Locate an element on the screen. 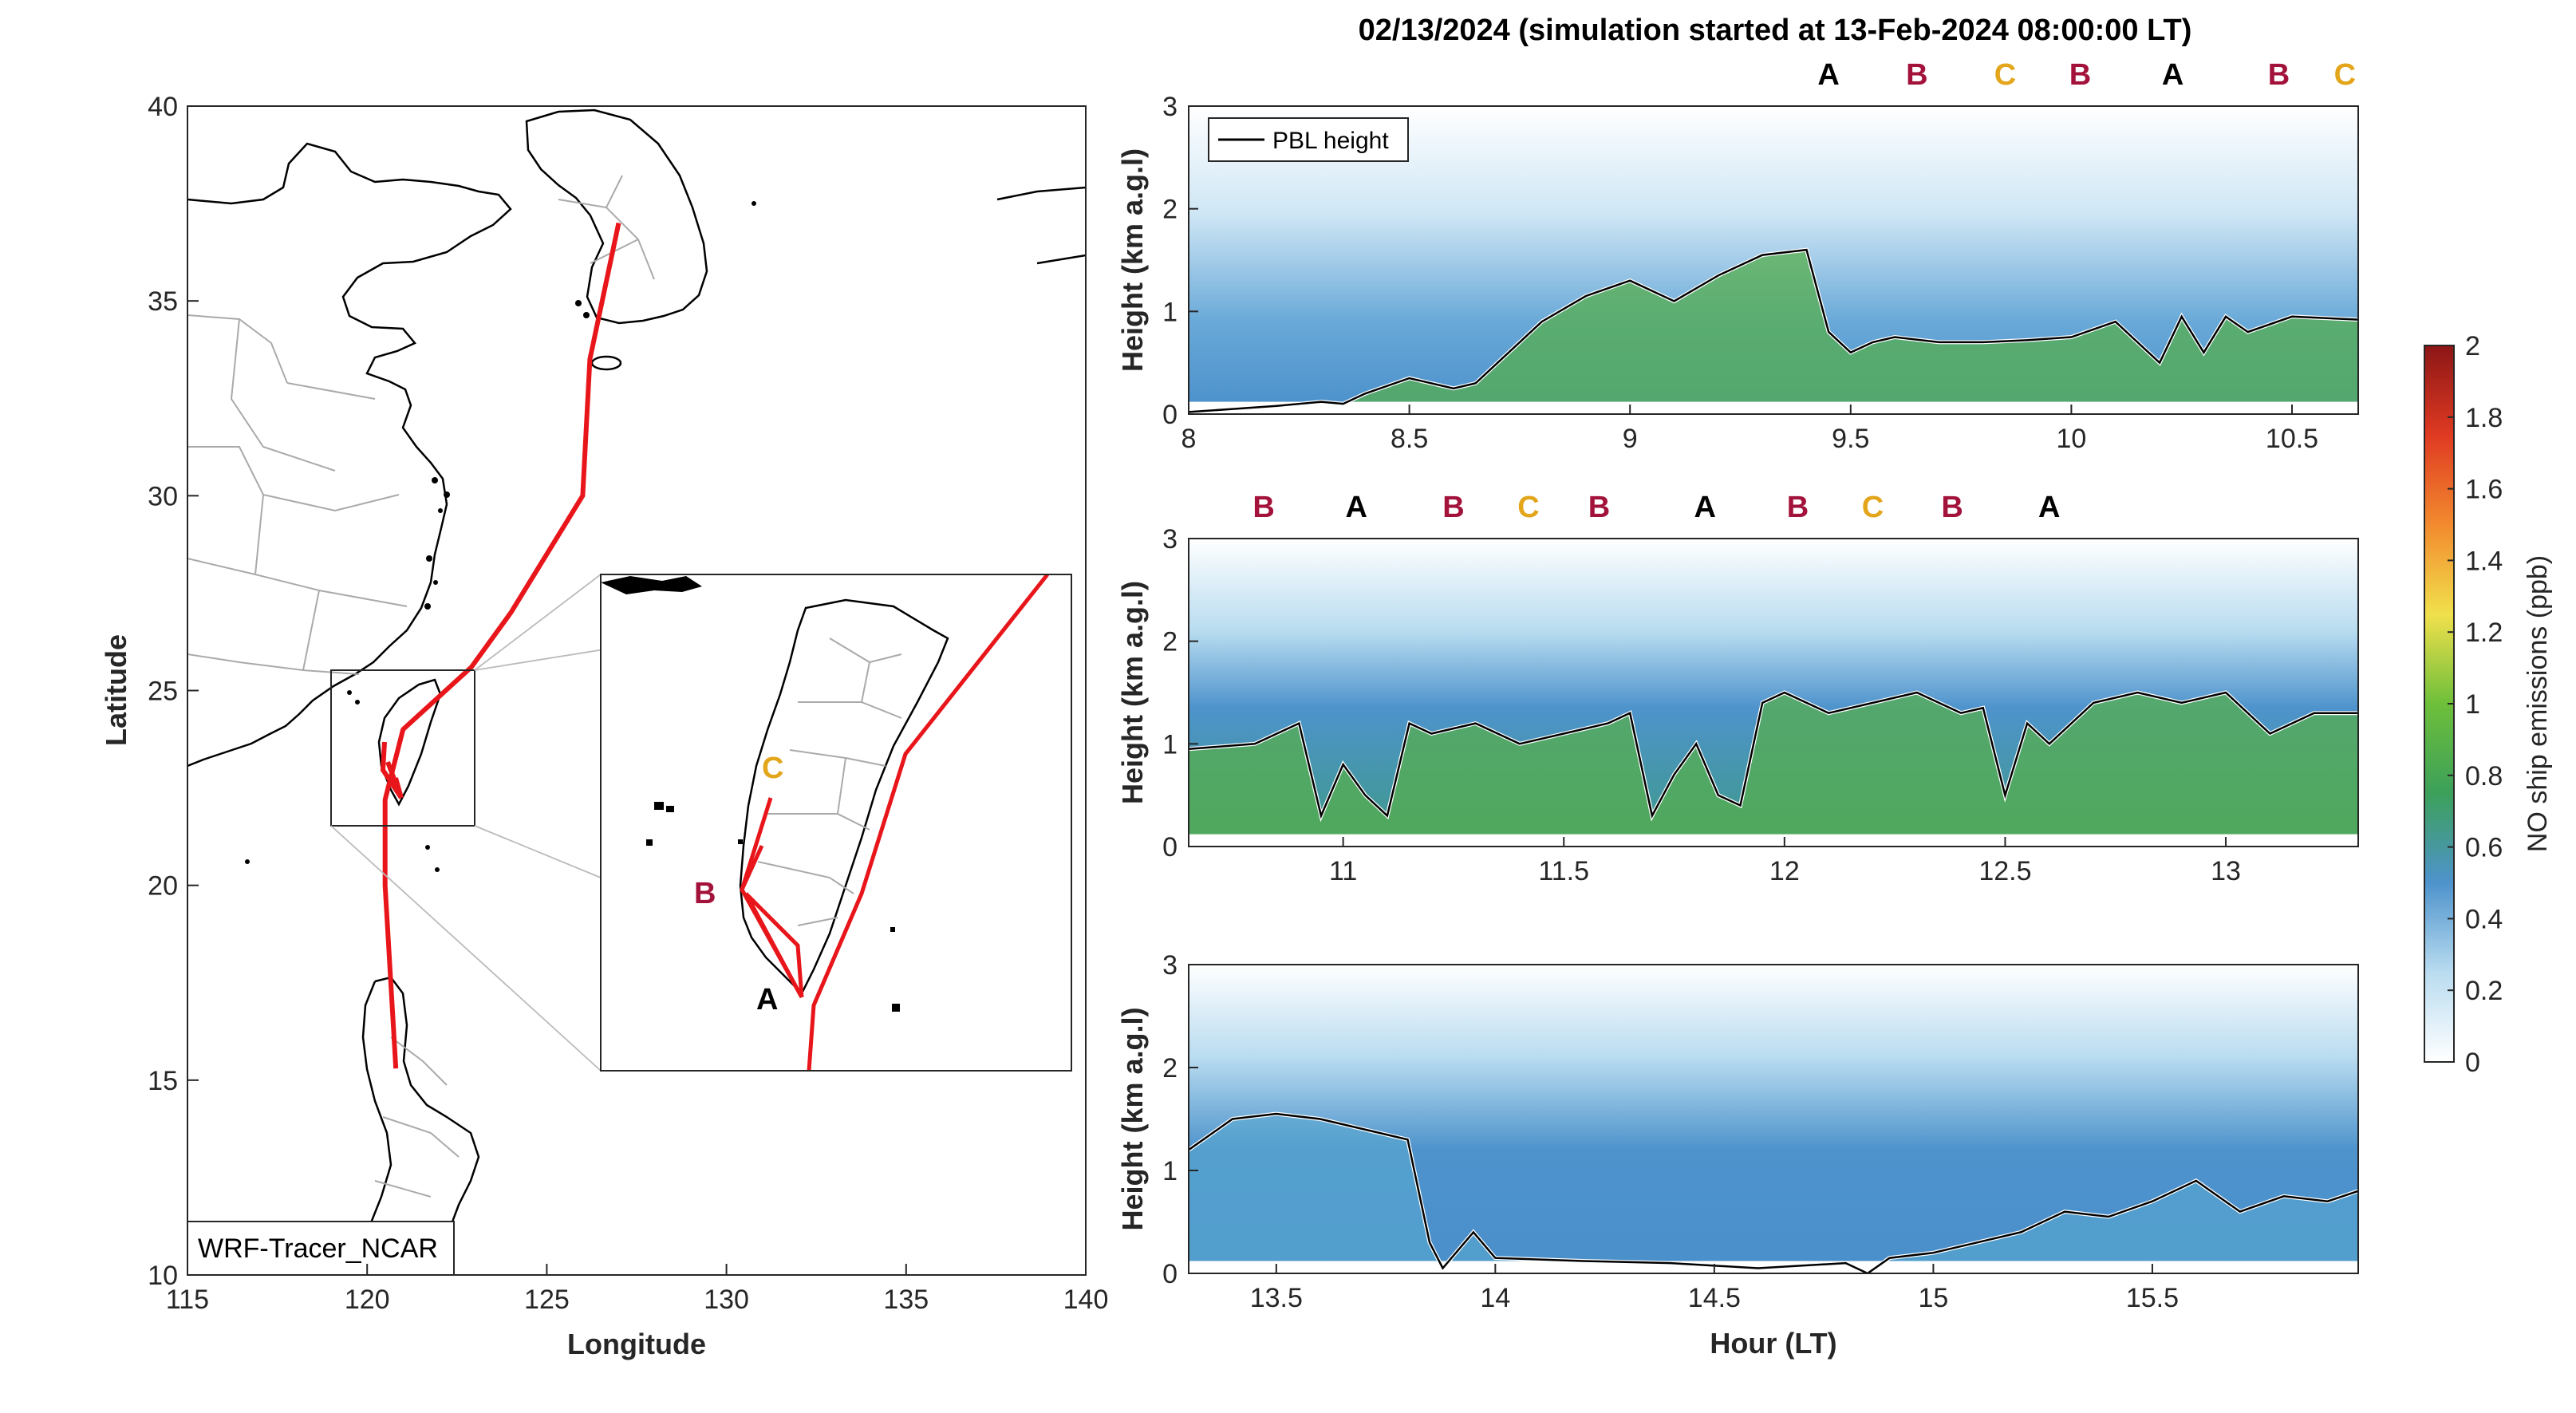 This screenshot has width=2576, height=1413. xtick-label: 13 is located at coordinates (2226, 871).